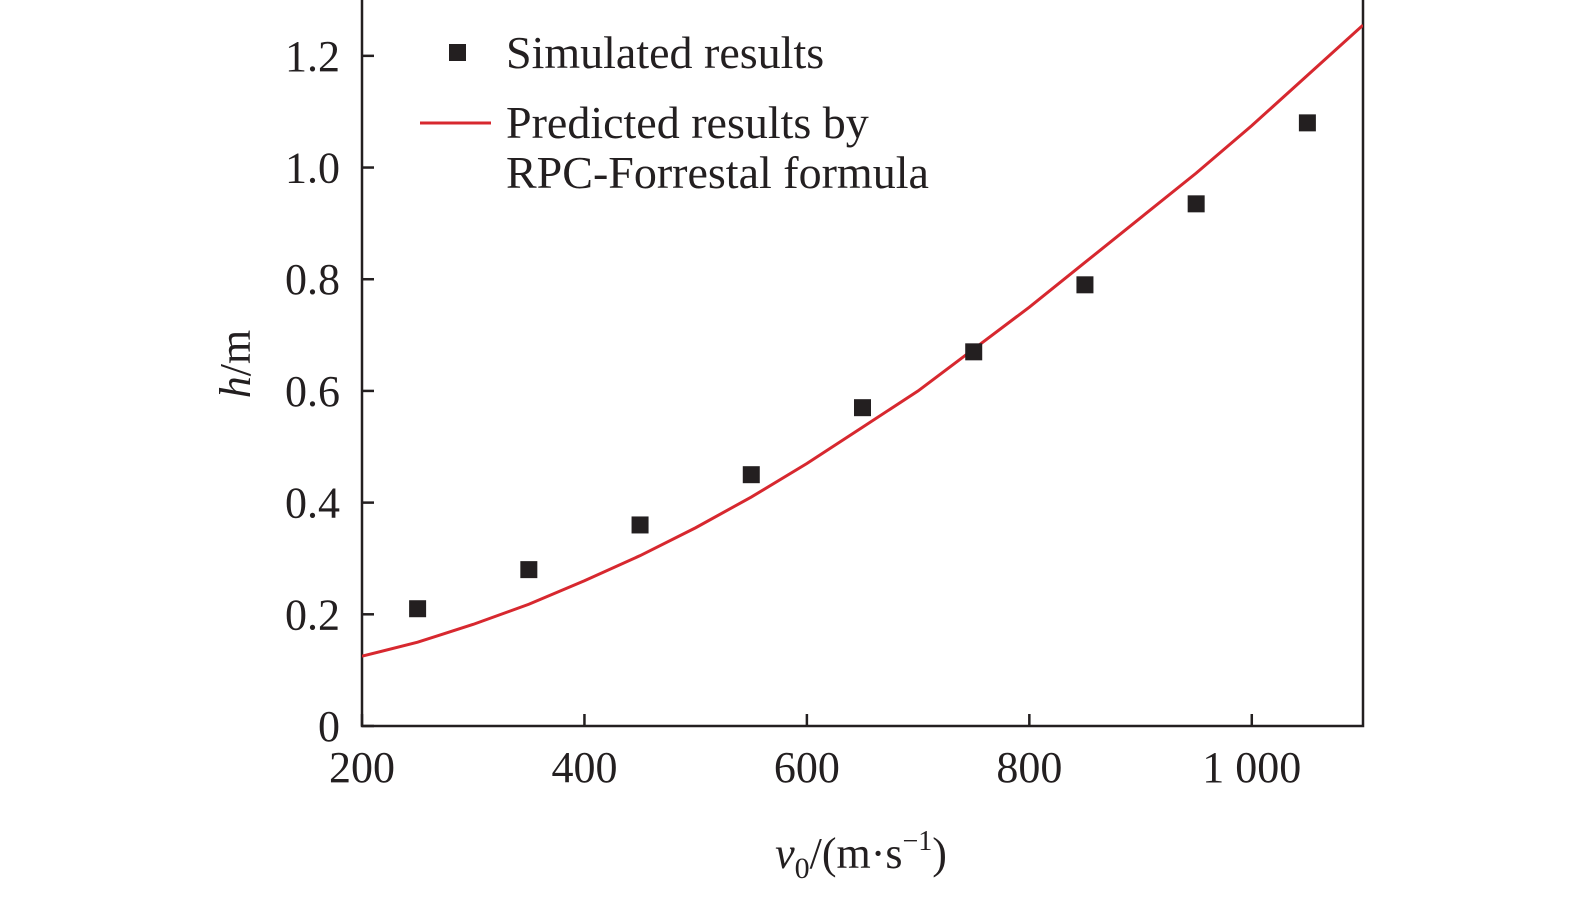  Describe the element at coordinates (312, 279) in the screenshot. I see `y-tick-label: 0.8` at that location.